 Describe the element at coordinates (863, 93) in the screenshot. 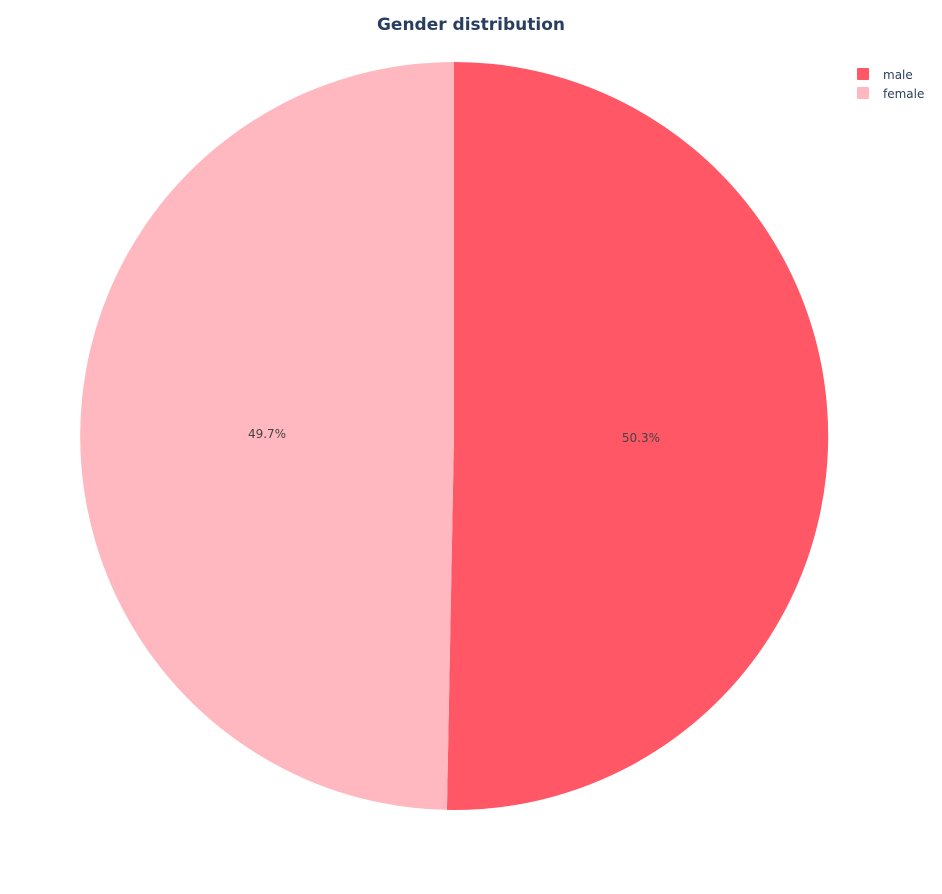

I see `legend-swatch-female` at that location.